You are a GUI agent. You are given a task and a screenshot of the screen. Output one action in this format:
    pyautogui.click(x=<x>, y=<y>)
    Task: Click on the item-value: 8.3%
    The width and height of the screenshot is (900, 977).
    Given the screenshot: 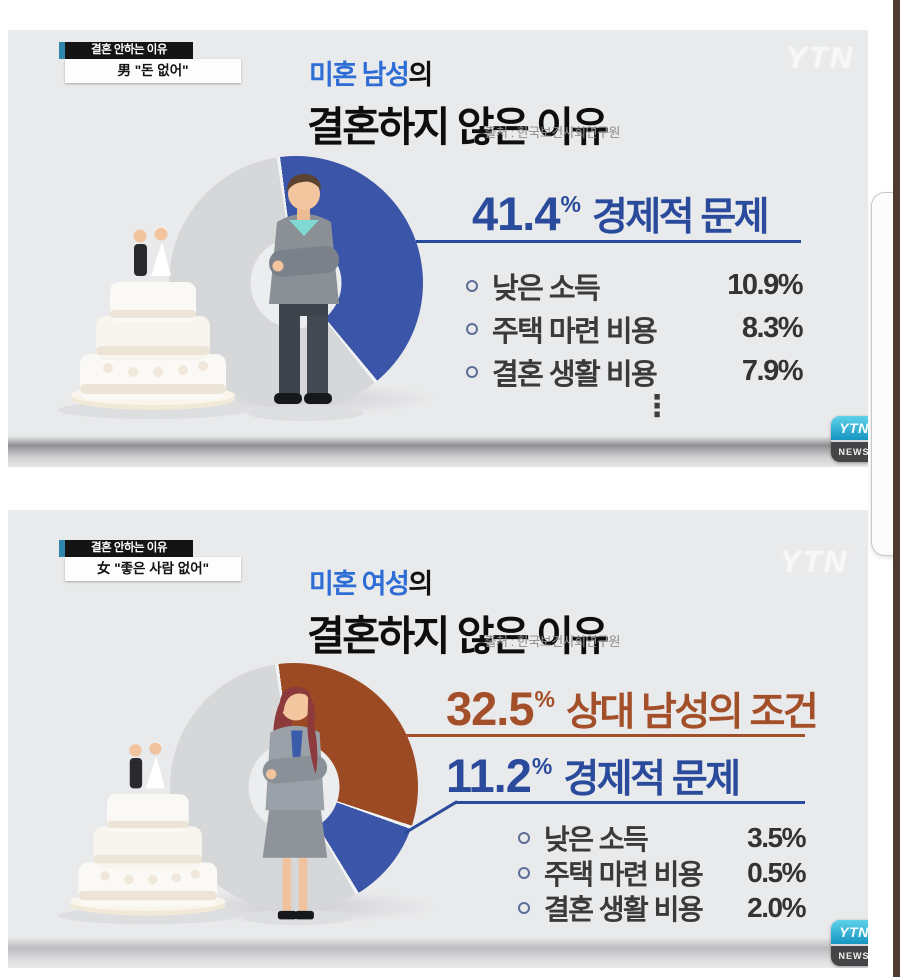 What is the action you would take?
    pyautogui.click(x=772, y=328)
    